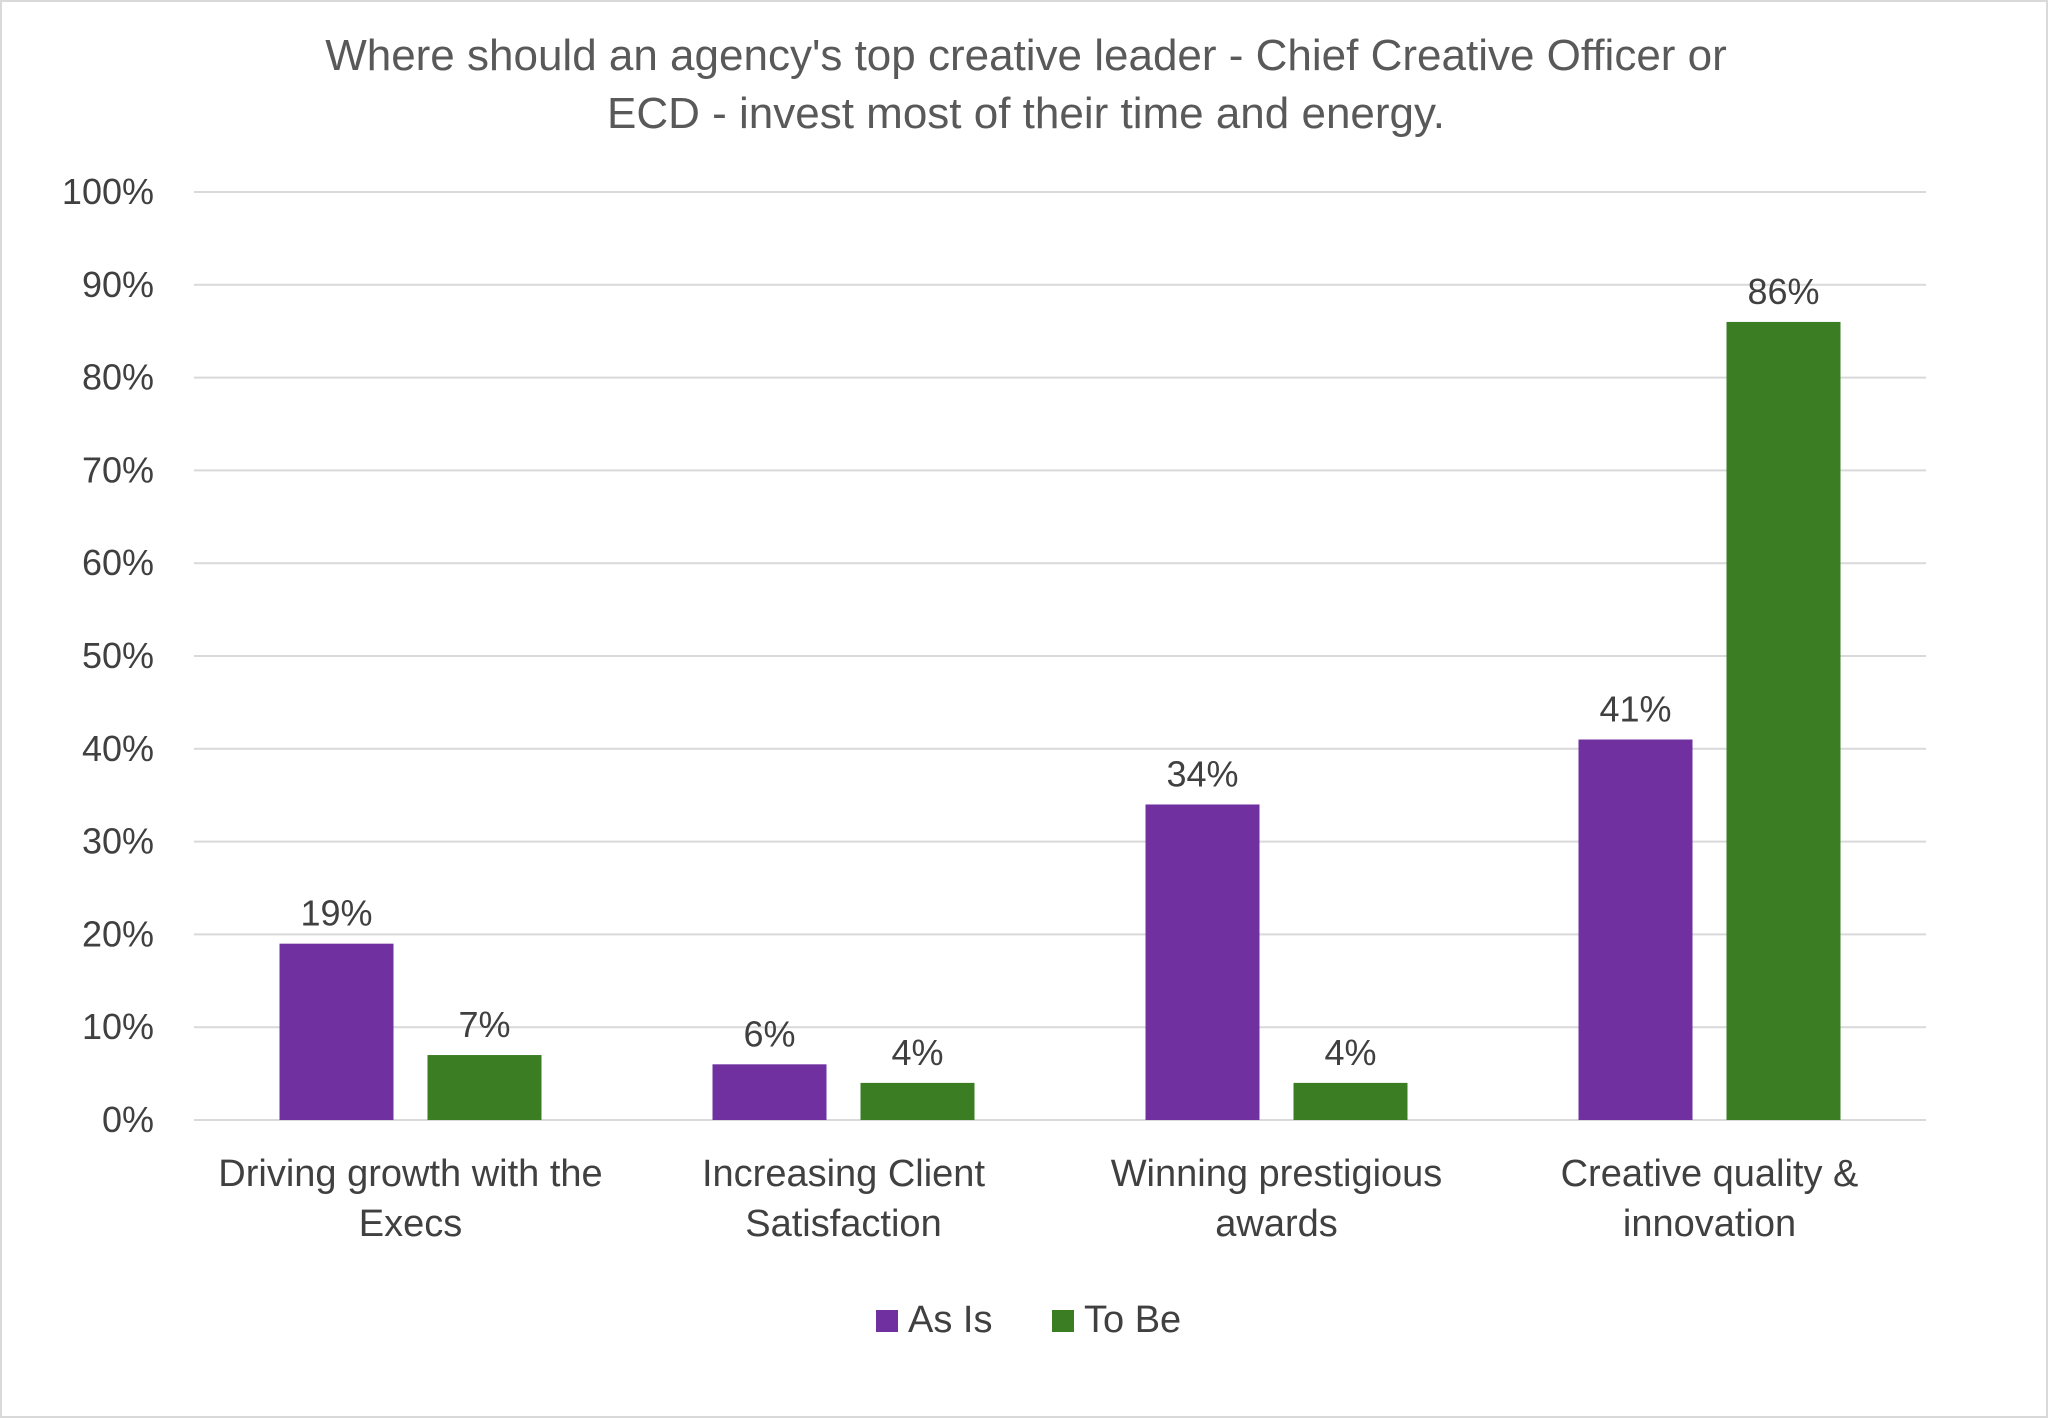  I want to click on x-category-label: Driving growth with the, so click(410, 1174).